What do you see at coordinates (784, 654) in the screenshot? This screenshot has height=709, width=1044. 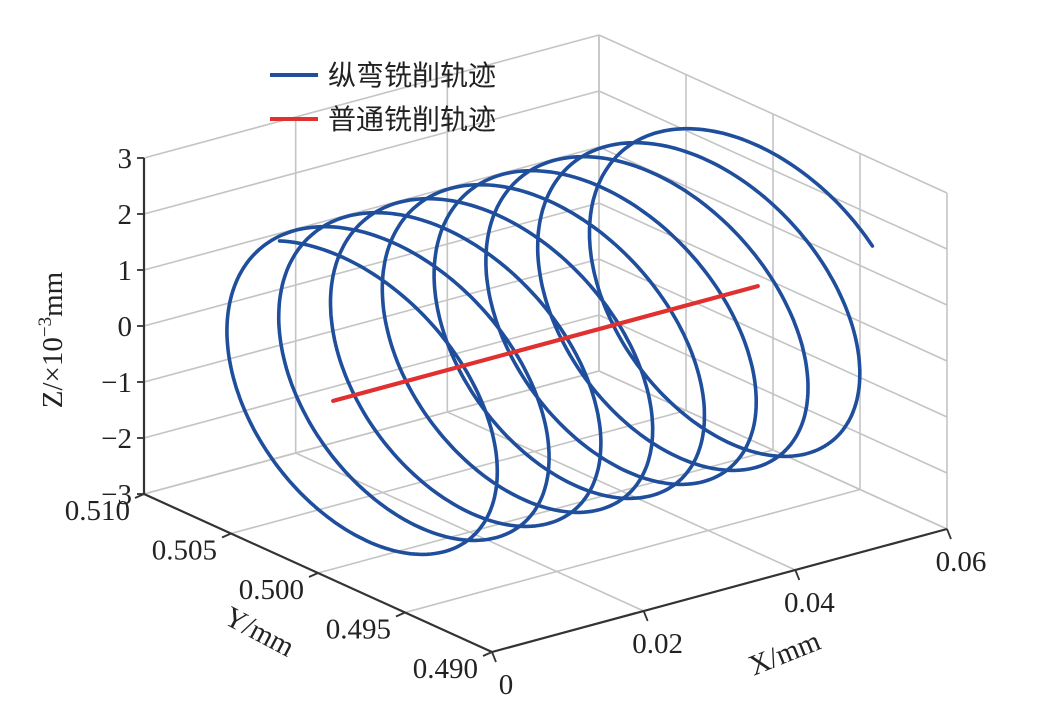 I see `x-axis-title: X/mm` at bounding box center [784, 654].